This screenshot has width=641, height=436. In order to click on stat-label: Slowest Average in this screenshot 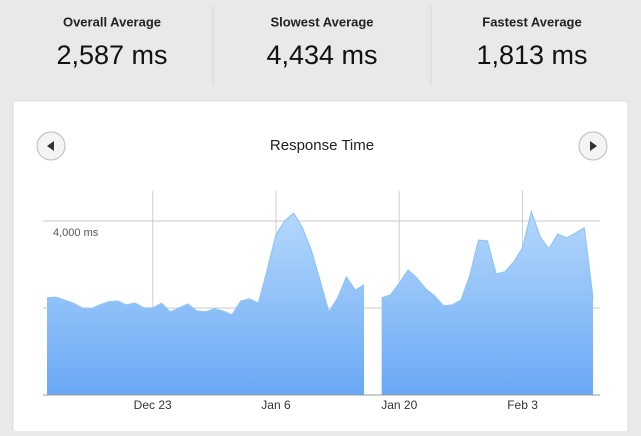, I will do `click(321, 21)`.